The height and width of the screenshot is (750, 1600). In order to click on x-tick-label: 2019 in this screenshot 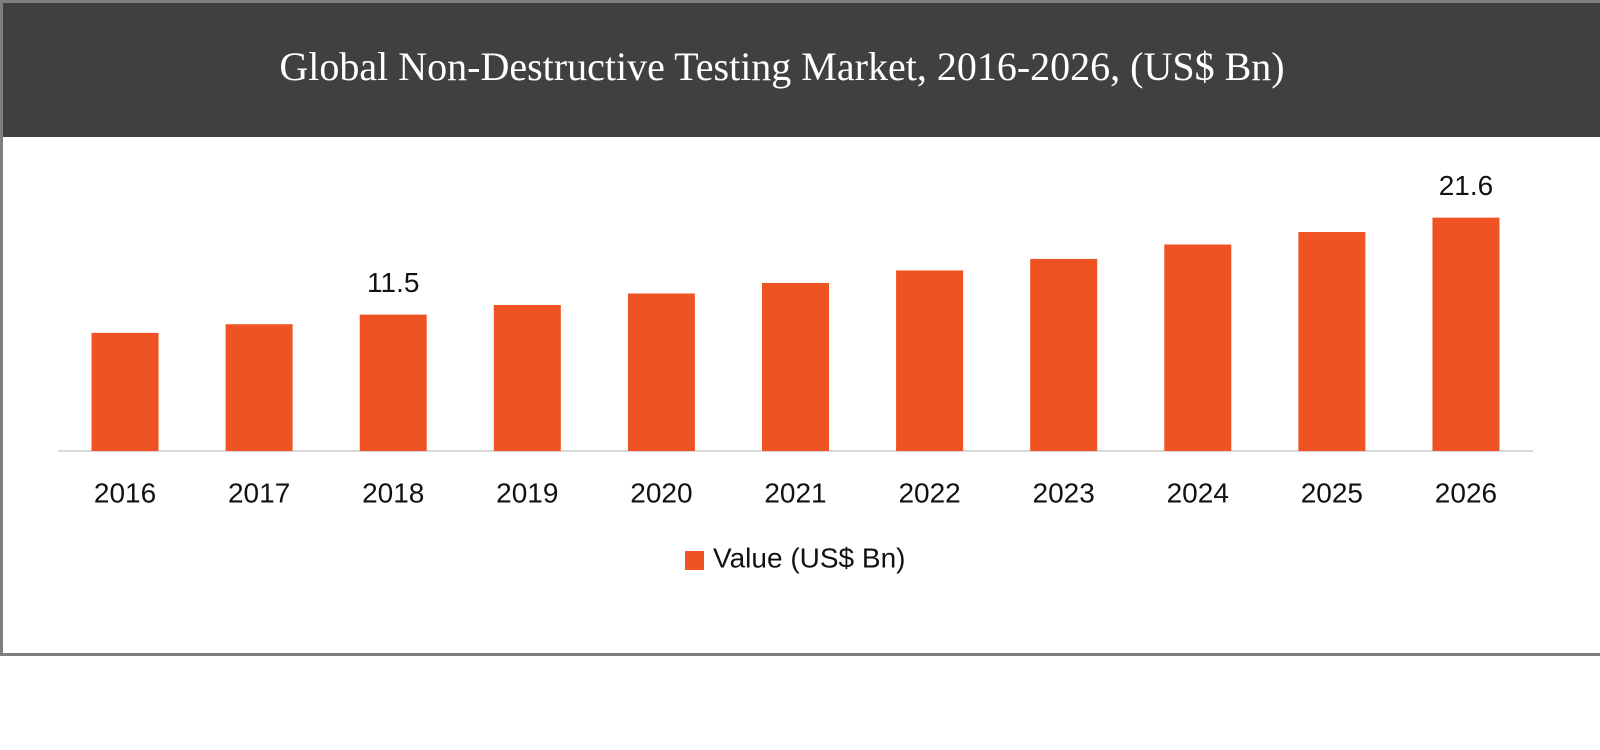, I will do `click(527, 492)`.